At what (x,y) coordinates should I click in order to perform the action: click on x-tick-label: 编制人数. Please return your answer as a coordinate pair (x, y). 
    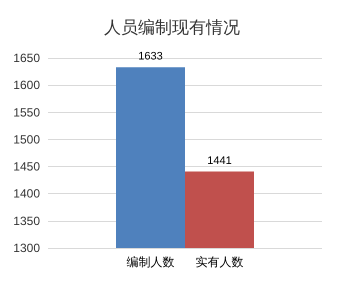
    Looking at the image, I should click on (150, 262).